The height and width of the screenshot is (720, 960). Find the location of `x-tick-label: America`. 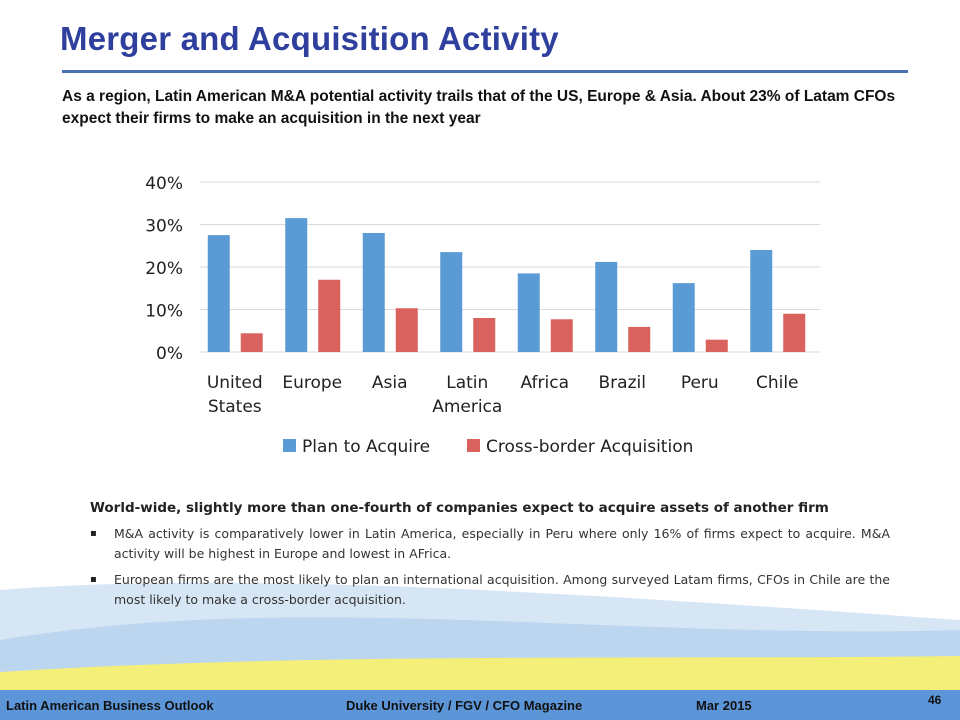

x-tick-label: America is located at coordinates (467, 407).